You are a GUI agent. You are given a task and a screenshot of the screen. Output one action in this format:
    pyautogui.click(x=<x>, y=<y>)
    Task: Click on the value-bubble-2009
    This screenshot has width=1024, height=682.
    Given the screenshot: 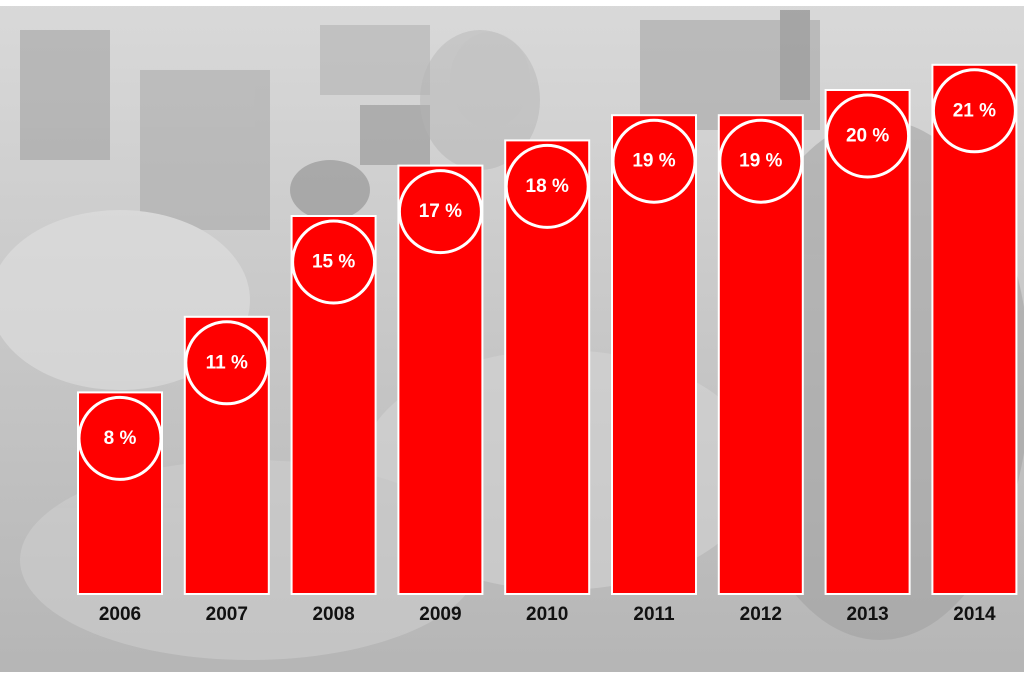 What is the action you would take?
    pyautogui.click(x=440, y=212)
    